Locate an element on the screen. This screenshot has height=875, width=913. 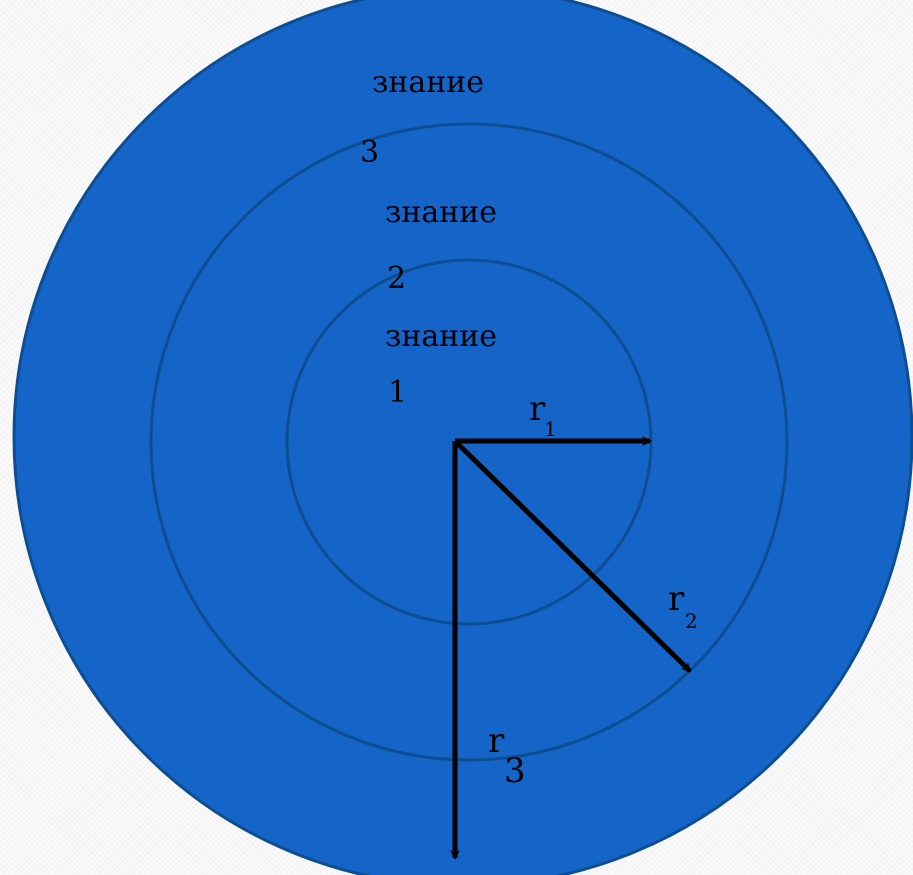
radius-label-1-index: 1 is located at coordinates (550, 429).